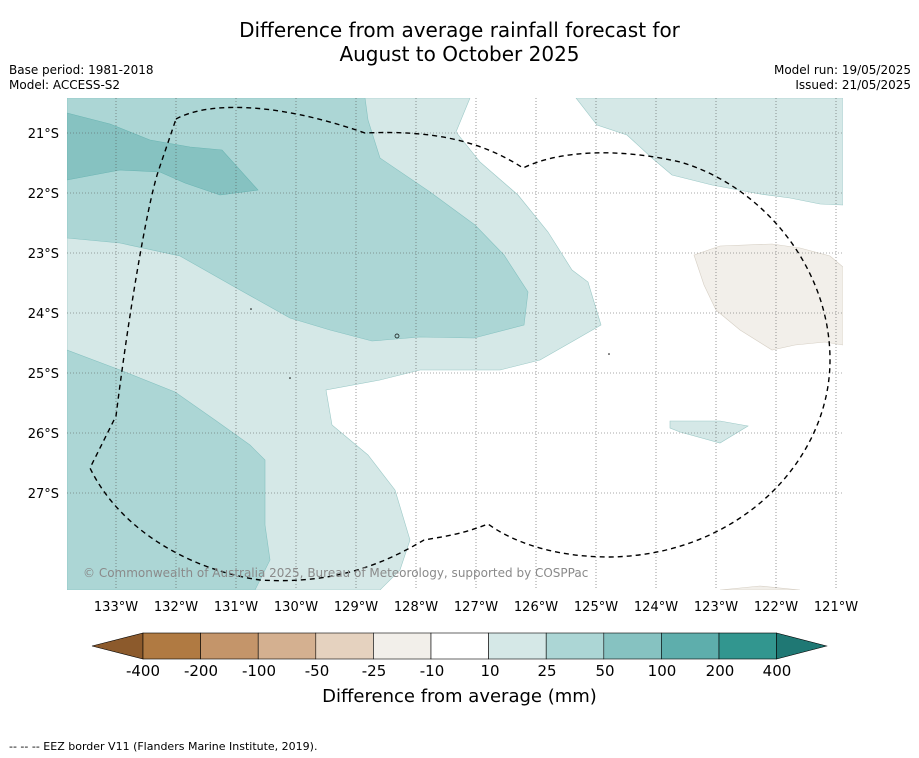 Image resolution: width=919 pixels, height=758 pixels. Describe the element at coordinates (65, 85) in the screenshot. I see `model-text: Model: ACCESS-S2` at that location.